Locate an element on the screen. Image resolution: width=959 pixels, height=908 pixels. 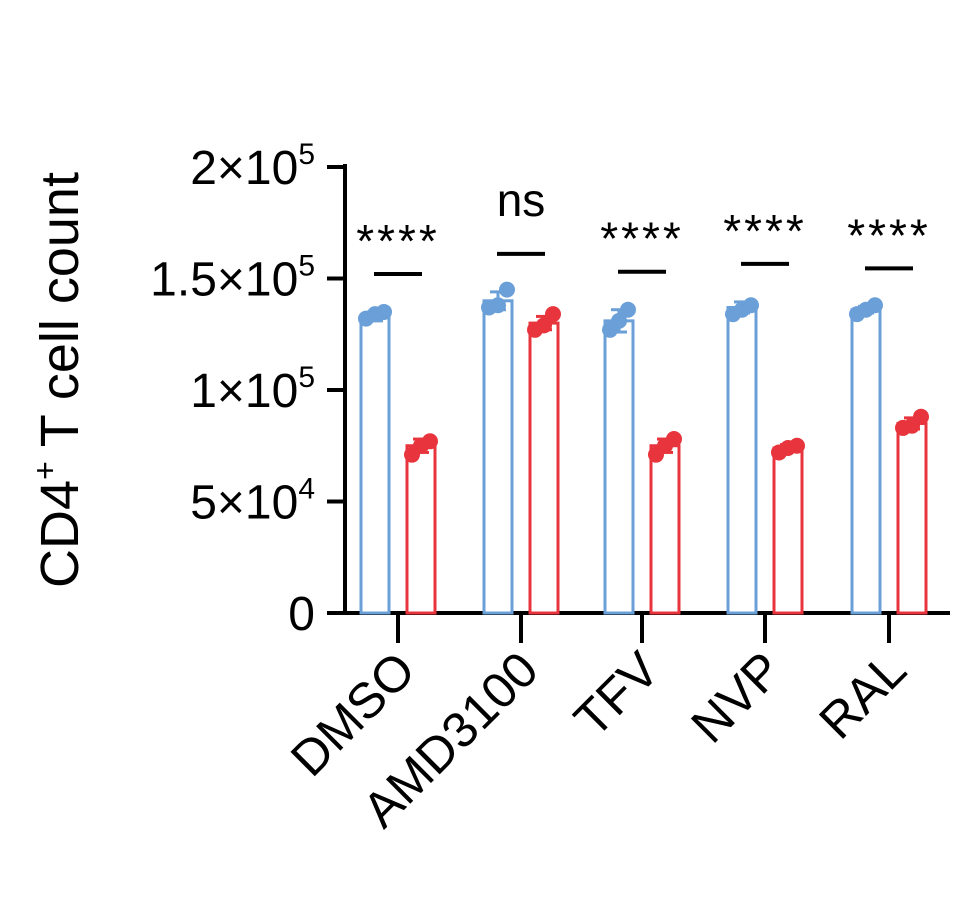
y-axis-label-rest: T cell count is located at coordinates (60, 316).